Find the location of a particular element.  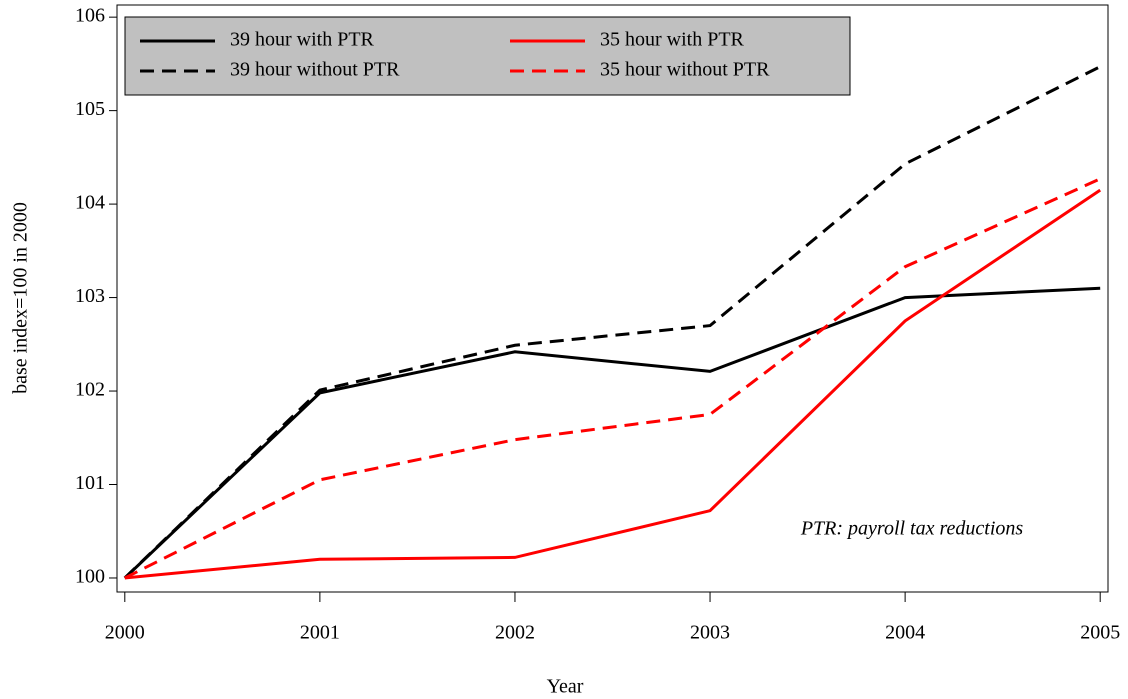

x-tick-label: 2005 is located at coordinates (1100, 633).